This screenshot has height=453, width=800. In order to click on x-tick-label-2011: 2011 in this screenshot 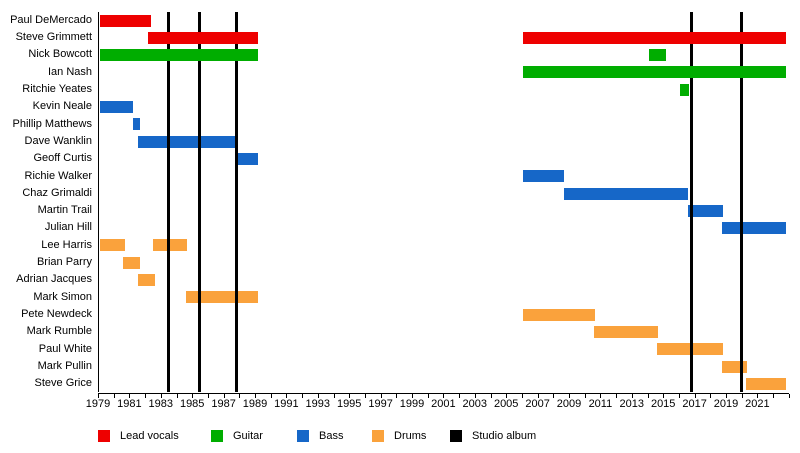, I will do `click(600, 404)`.